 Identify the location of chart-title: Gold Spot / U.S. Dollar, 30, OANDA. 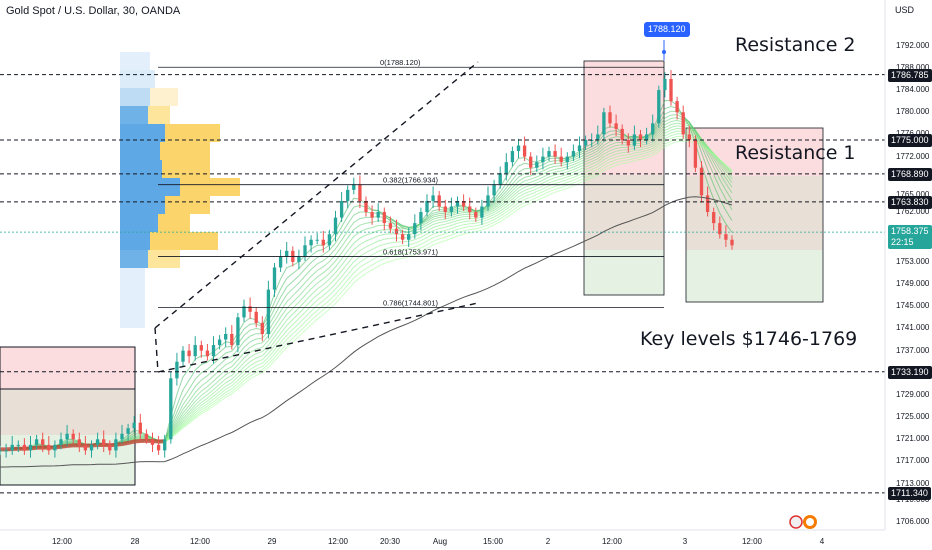
(93, 11).